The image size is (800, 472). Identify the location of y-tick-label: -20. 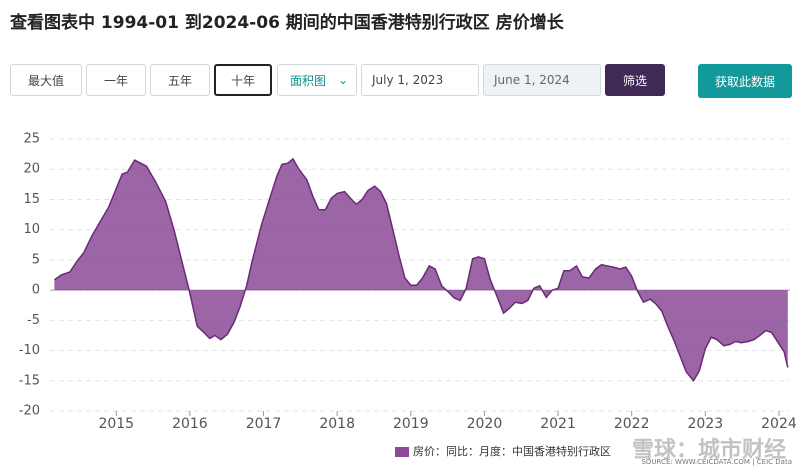
(29, 411).